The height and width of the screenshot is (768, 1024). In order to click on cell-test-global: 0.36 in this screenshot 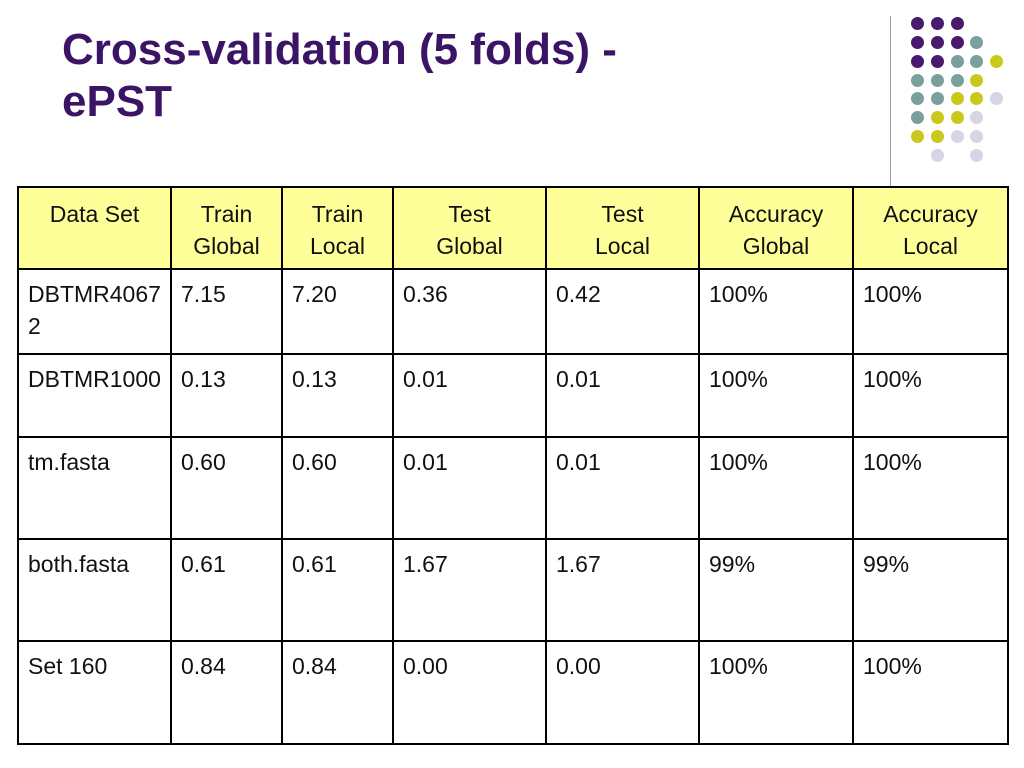, I will do `click(469, 311)`.